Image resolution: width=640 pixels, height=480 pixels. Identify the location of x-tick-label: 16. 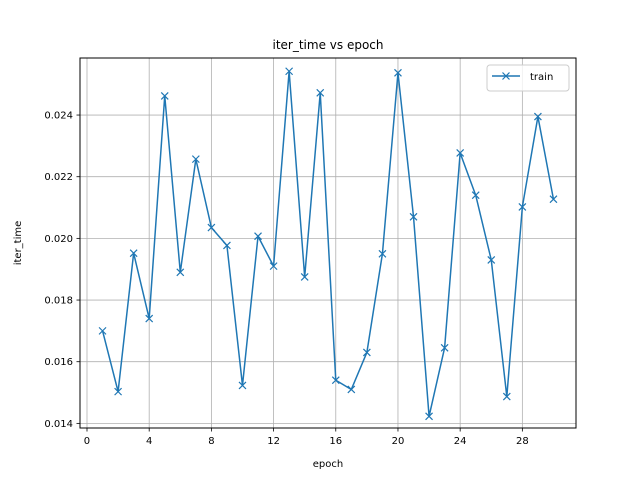
(335, 441).